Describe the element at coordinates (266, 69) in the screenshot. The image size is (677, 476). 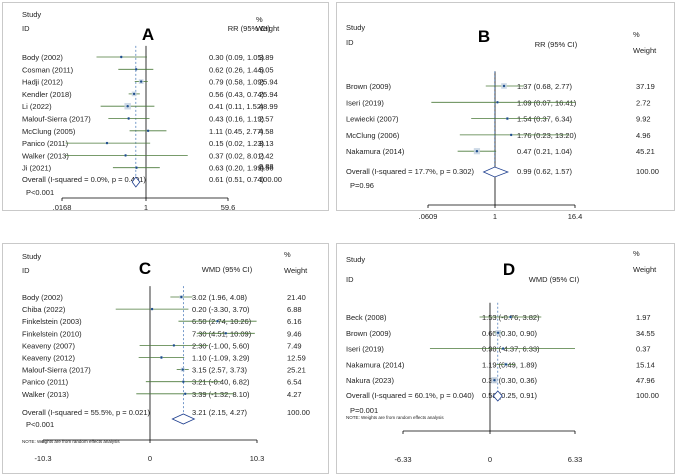
I see `study-weight: 5.05` at that location.